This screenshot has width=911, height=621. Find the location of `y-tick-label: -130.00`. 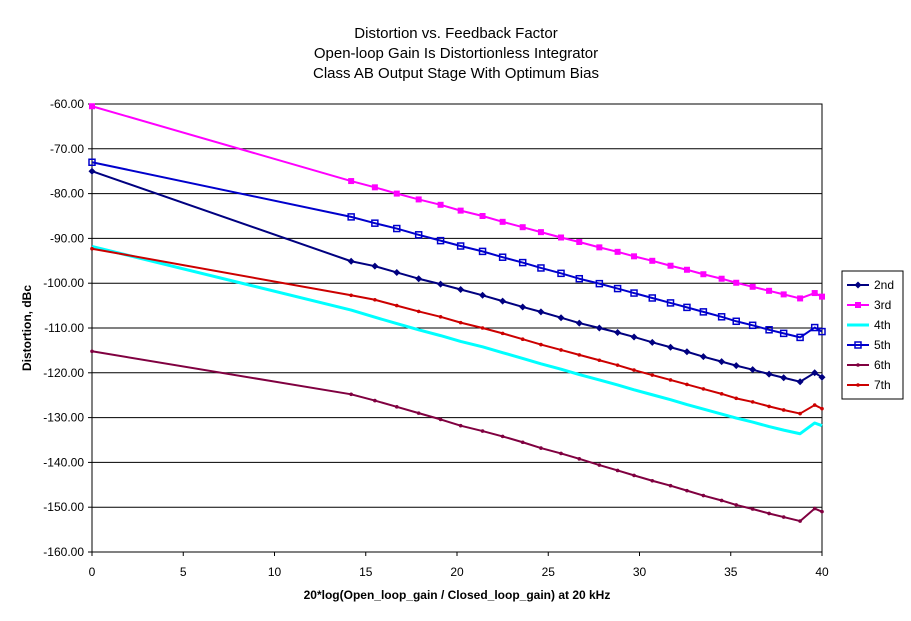

y-tick-label: -130.00 is located at coordinates (63, 418).